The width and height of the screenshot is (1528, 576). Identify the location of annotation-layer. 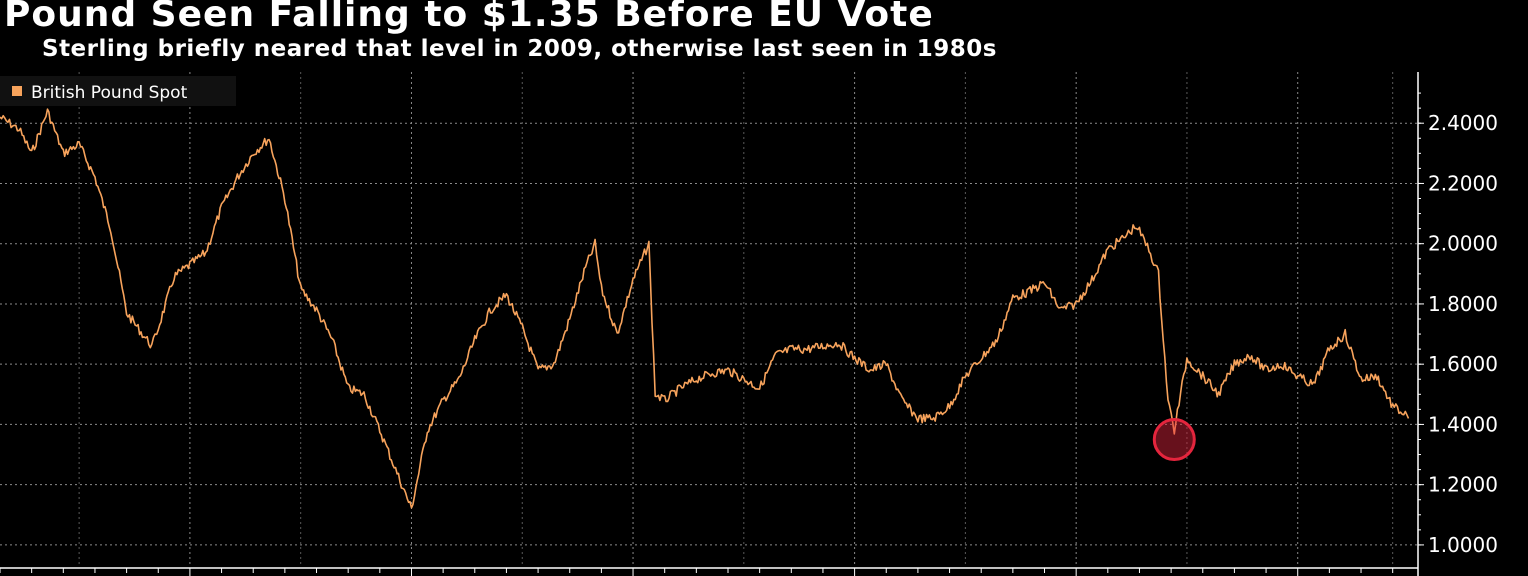
(1174, 439).